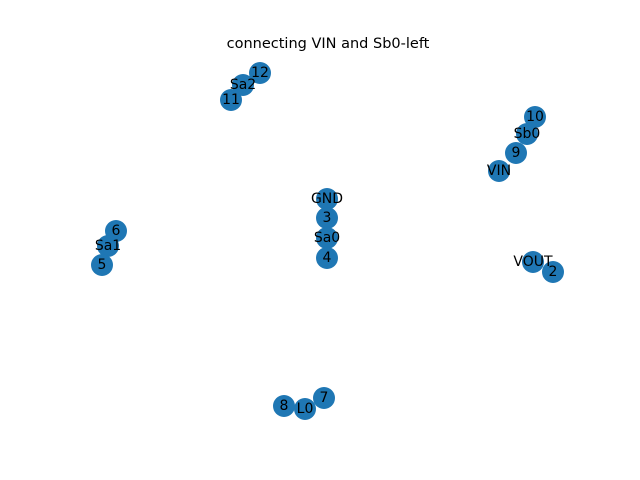 The width and height of the screenshot is (640, 480). I want to click on node-label-GND: GND, so click(327, 199).